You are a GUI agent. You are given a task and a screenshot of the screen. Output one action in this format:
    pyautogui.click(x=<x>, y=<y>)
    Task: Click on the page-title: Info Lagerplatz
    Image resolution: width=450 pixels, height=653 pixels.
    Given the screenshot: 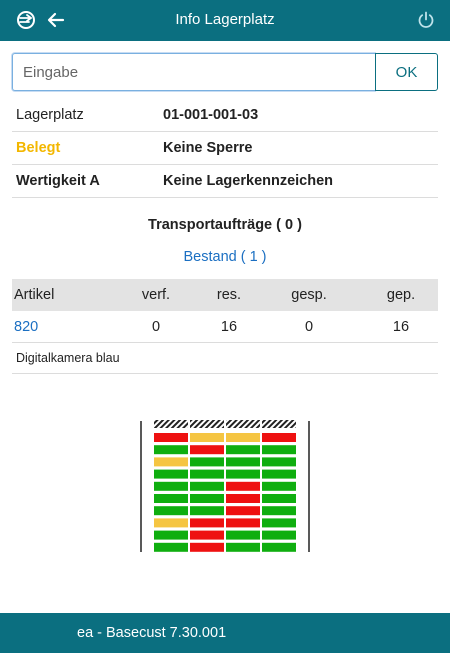 What is the action you would take?
    pyautogui.click(x=225, y=19)
    